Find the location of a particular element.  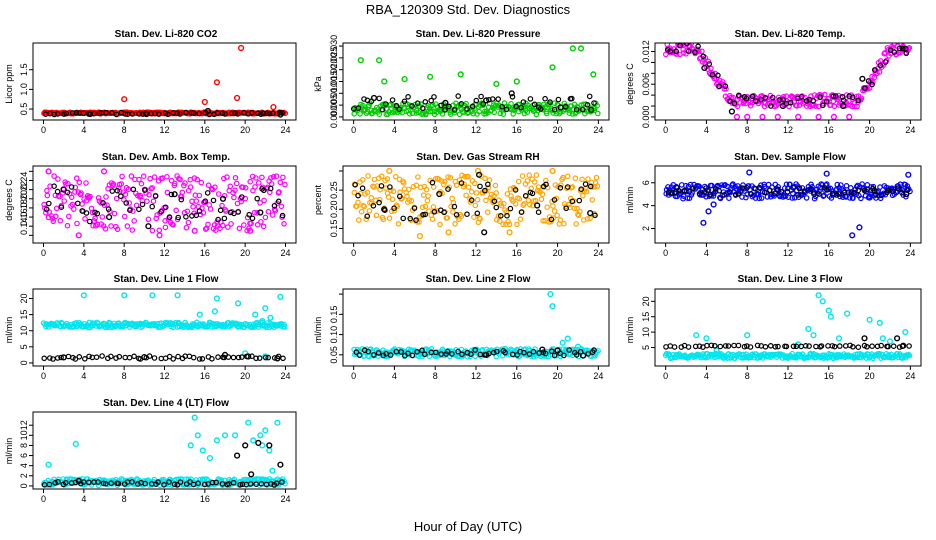

y-tick-label: 0.015 is located at coordinates (334, 81).